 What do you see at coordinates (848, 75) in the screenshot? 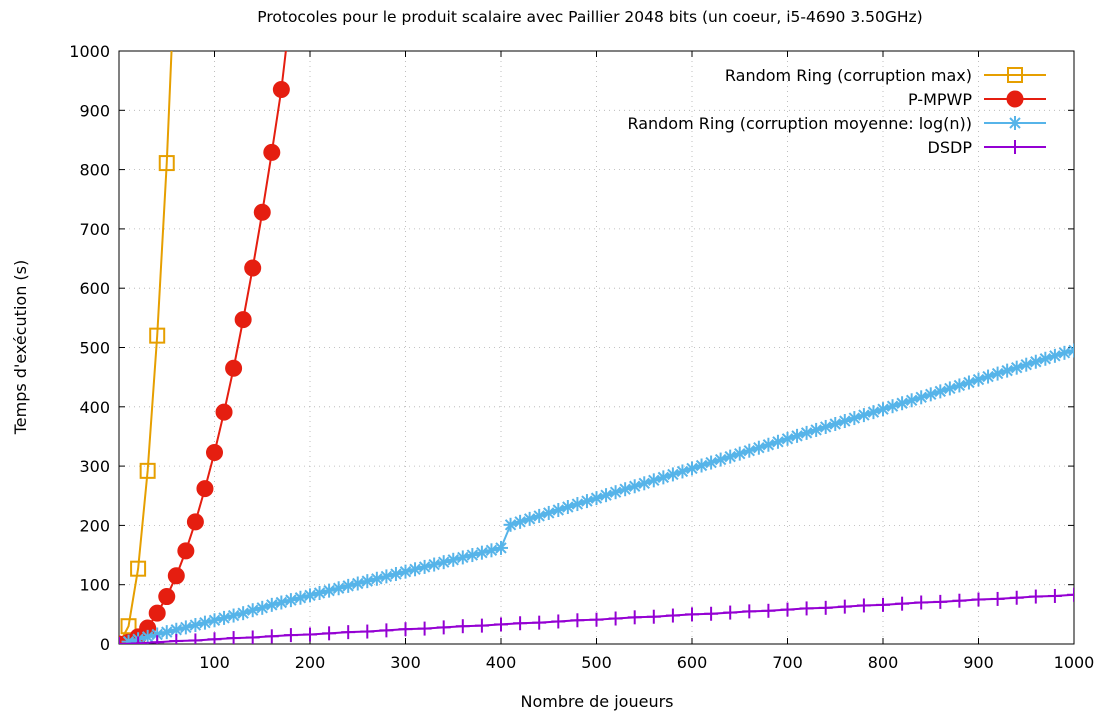
I see `legend-label: Random Ring (corruption max)` at bounding box center [848, 75].